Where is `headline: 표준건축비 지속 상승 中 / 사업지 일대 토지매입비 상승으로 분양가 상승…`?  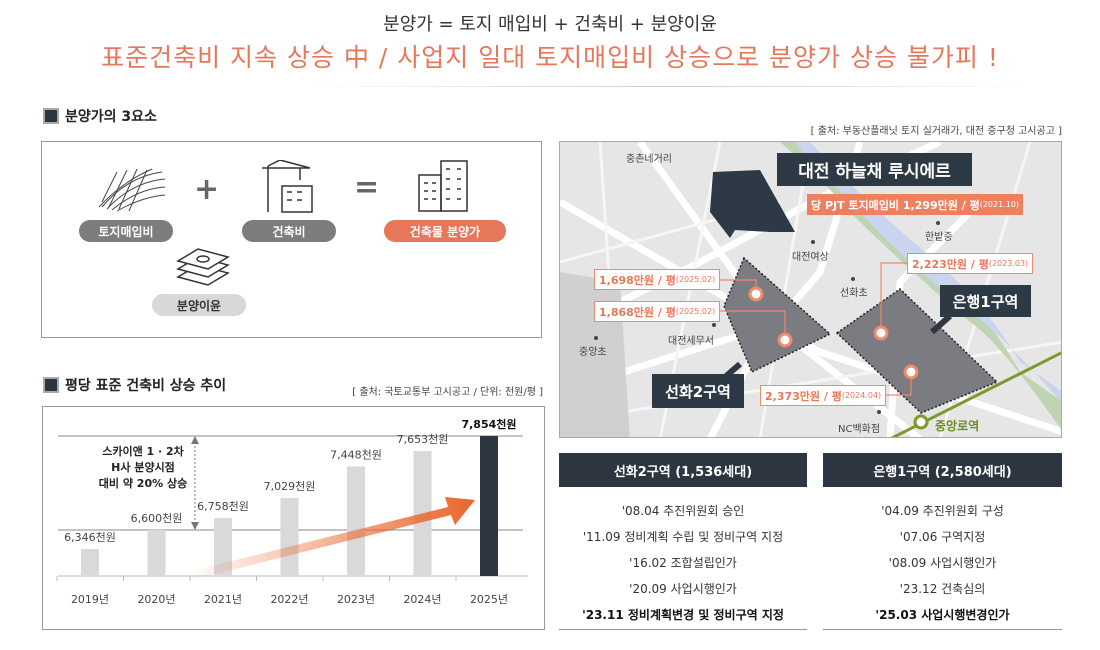 headline: 표준건축비 지속 상승 中 / 사업지 일대 토지매입비 상승으로 분양가 상승… is located at coordinates (550, 57).